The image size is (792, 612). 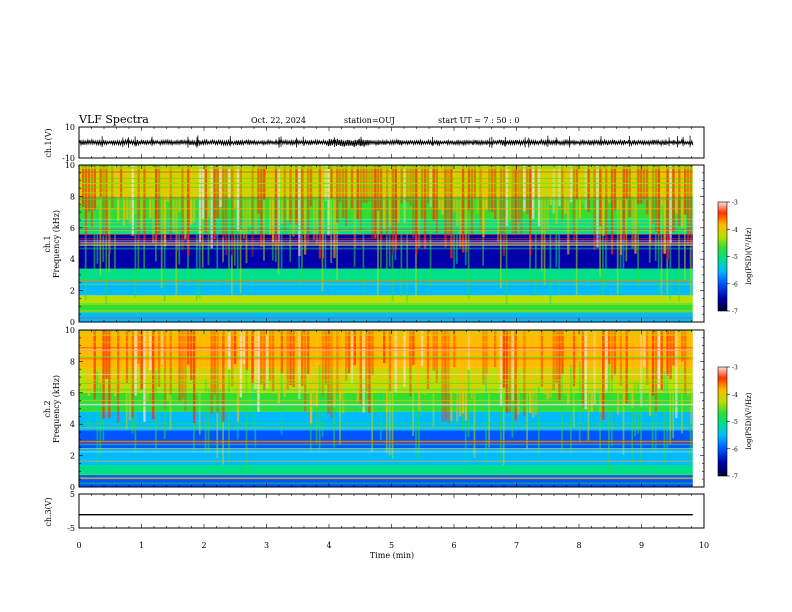 What do you see at coordinates (735, 257) in the screenshot?
I see `colorbar-tick-label: -5` at bounding box center [735, 257].